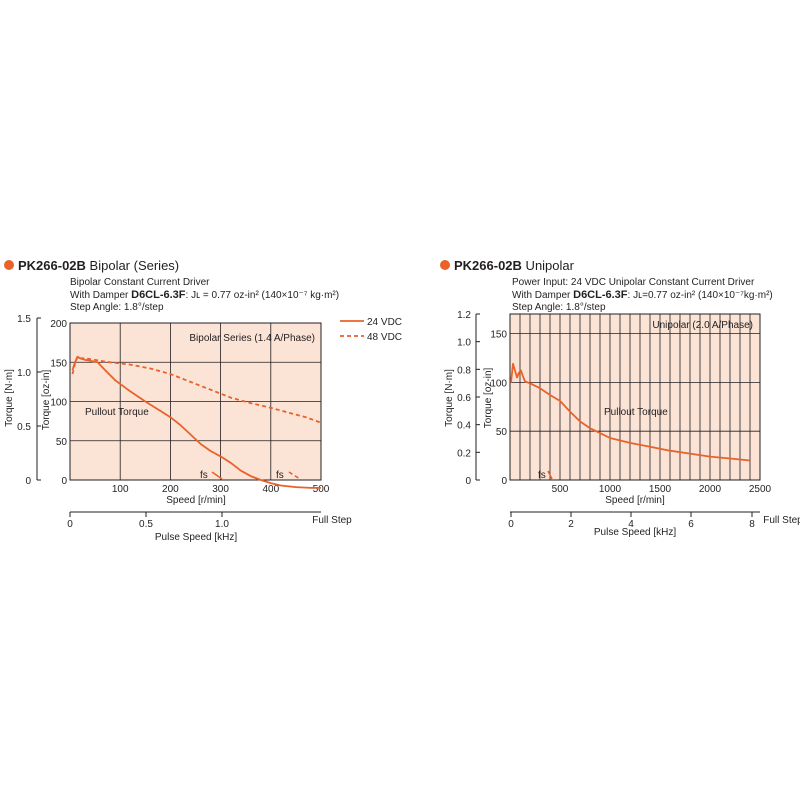 Image resolution: width=800 pixels, height=800 pixels. What do you see at coordinates (760, 489) in the screenshot?
I see `tick-label: 2500` at bounding box center [760, 489].